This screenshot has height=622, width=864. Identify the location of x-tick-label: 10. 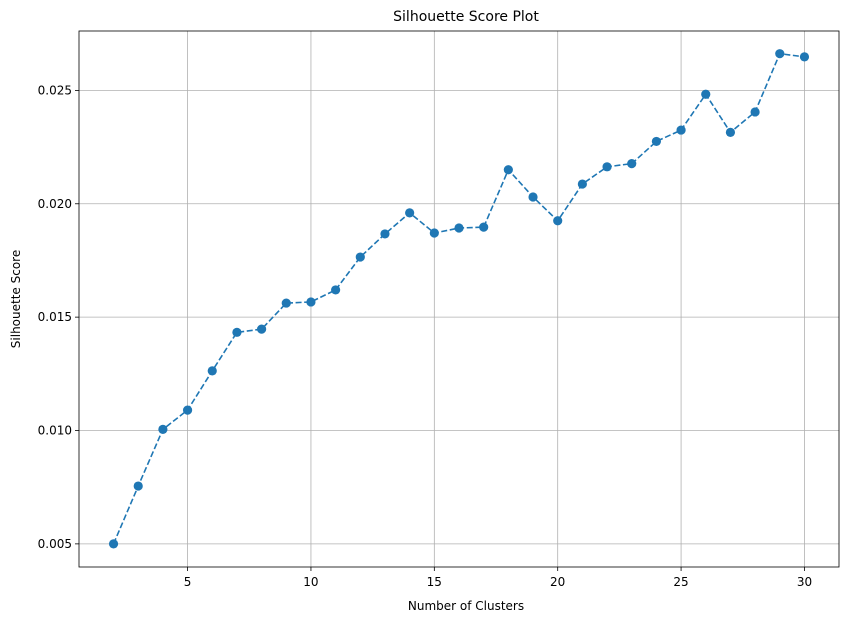
(310, 582).